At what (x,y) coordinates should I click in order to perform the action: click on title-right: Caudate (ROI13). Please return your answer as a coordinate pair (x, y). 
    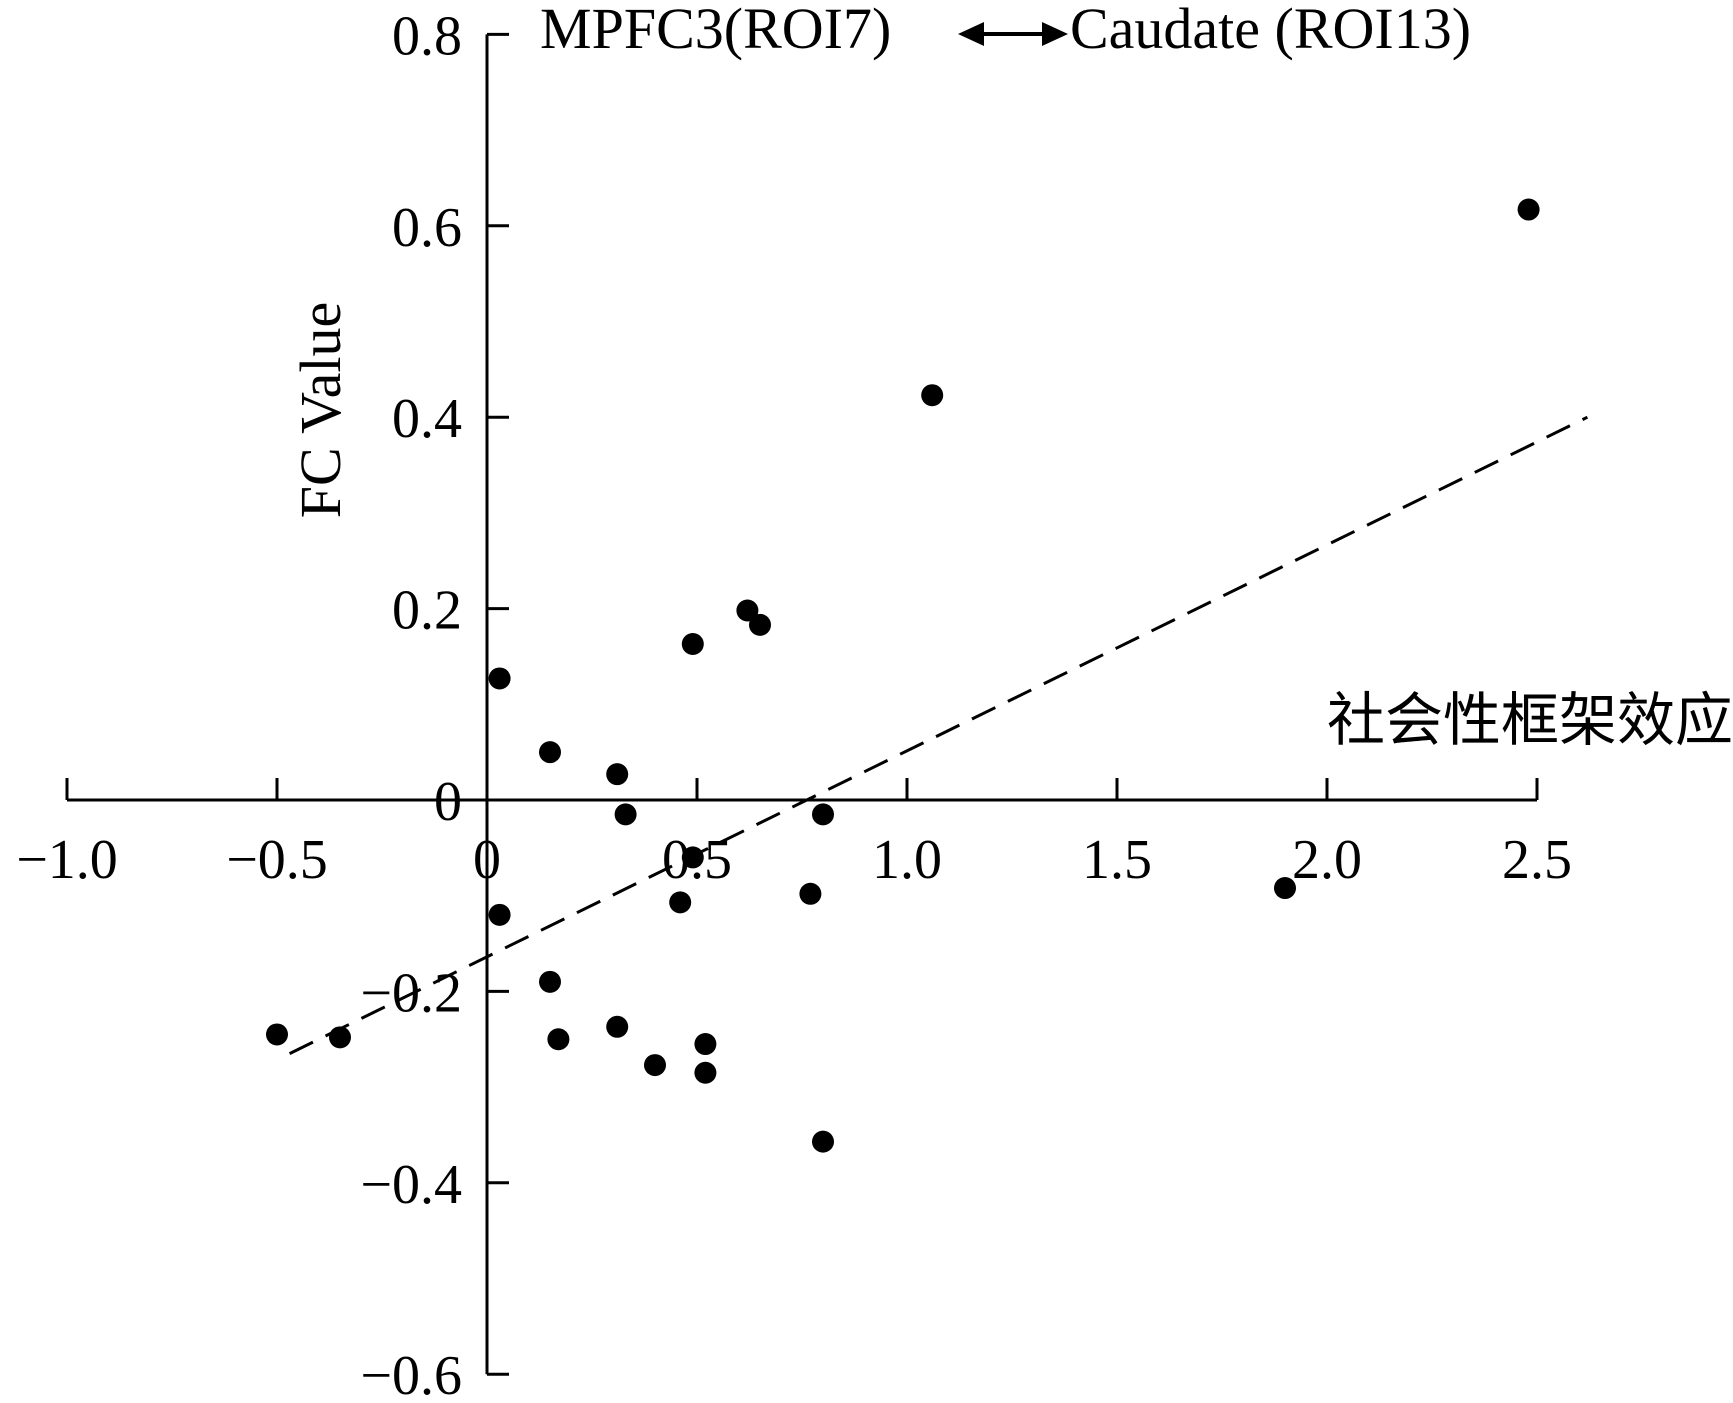
    Looking at the image, I should click on (1270, 30).